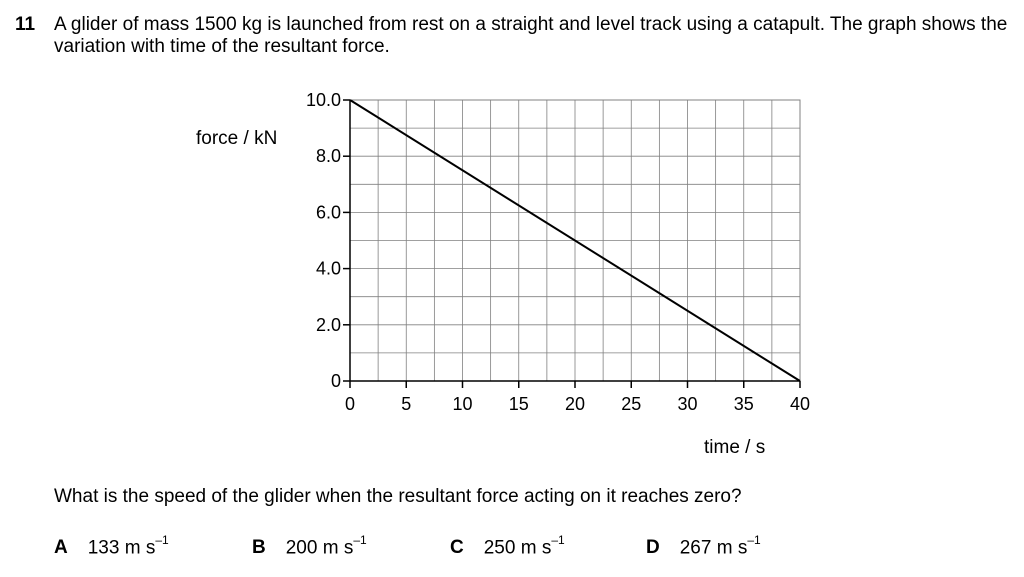 The width and height of the screenshot is (1024, 577). Describe the element at coordinates (360, 540) in the screenshot. I see `option-b-exponent: –1` at that location.